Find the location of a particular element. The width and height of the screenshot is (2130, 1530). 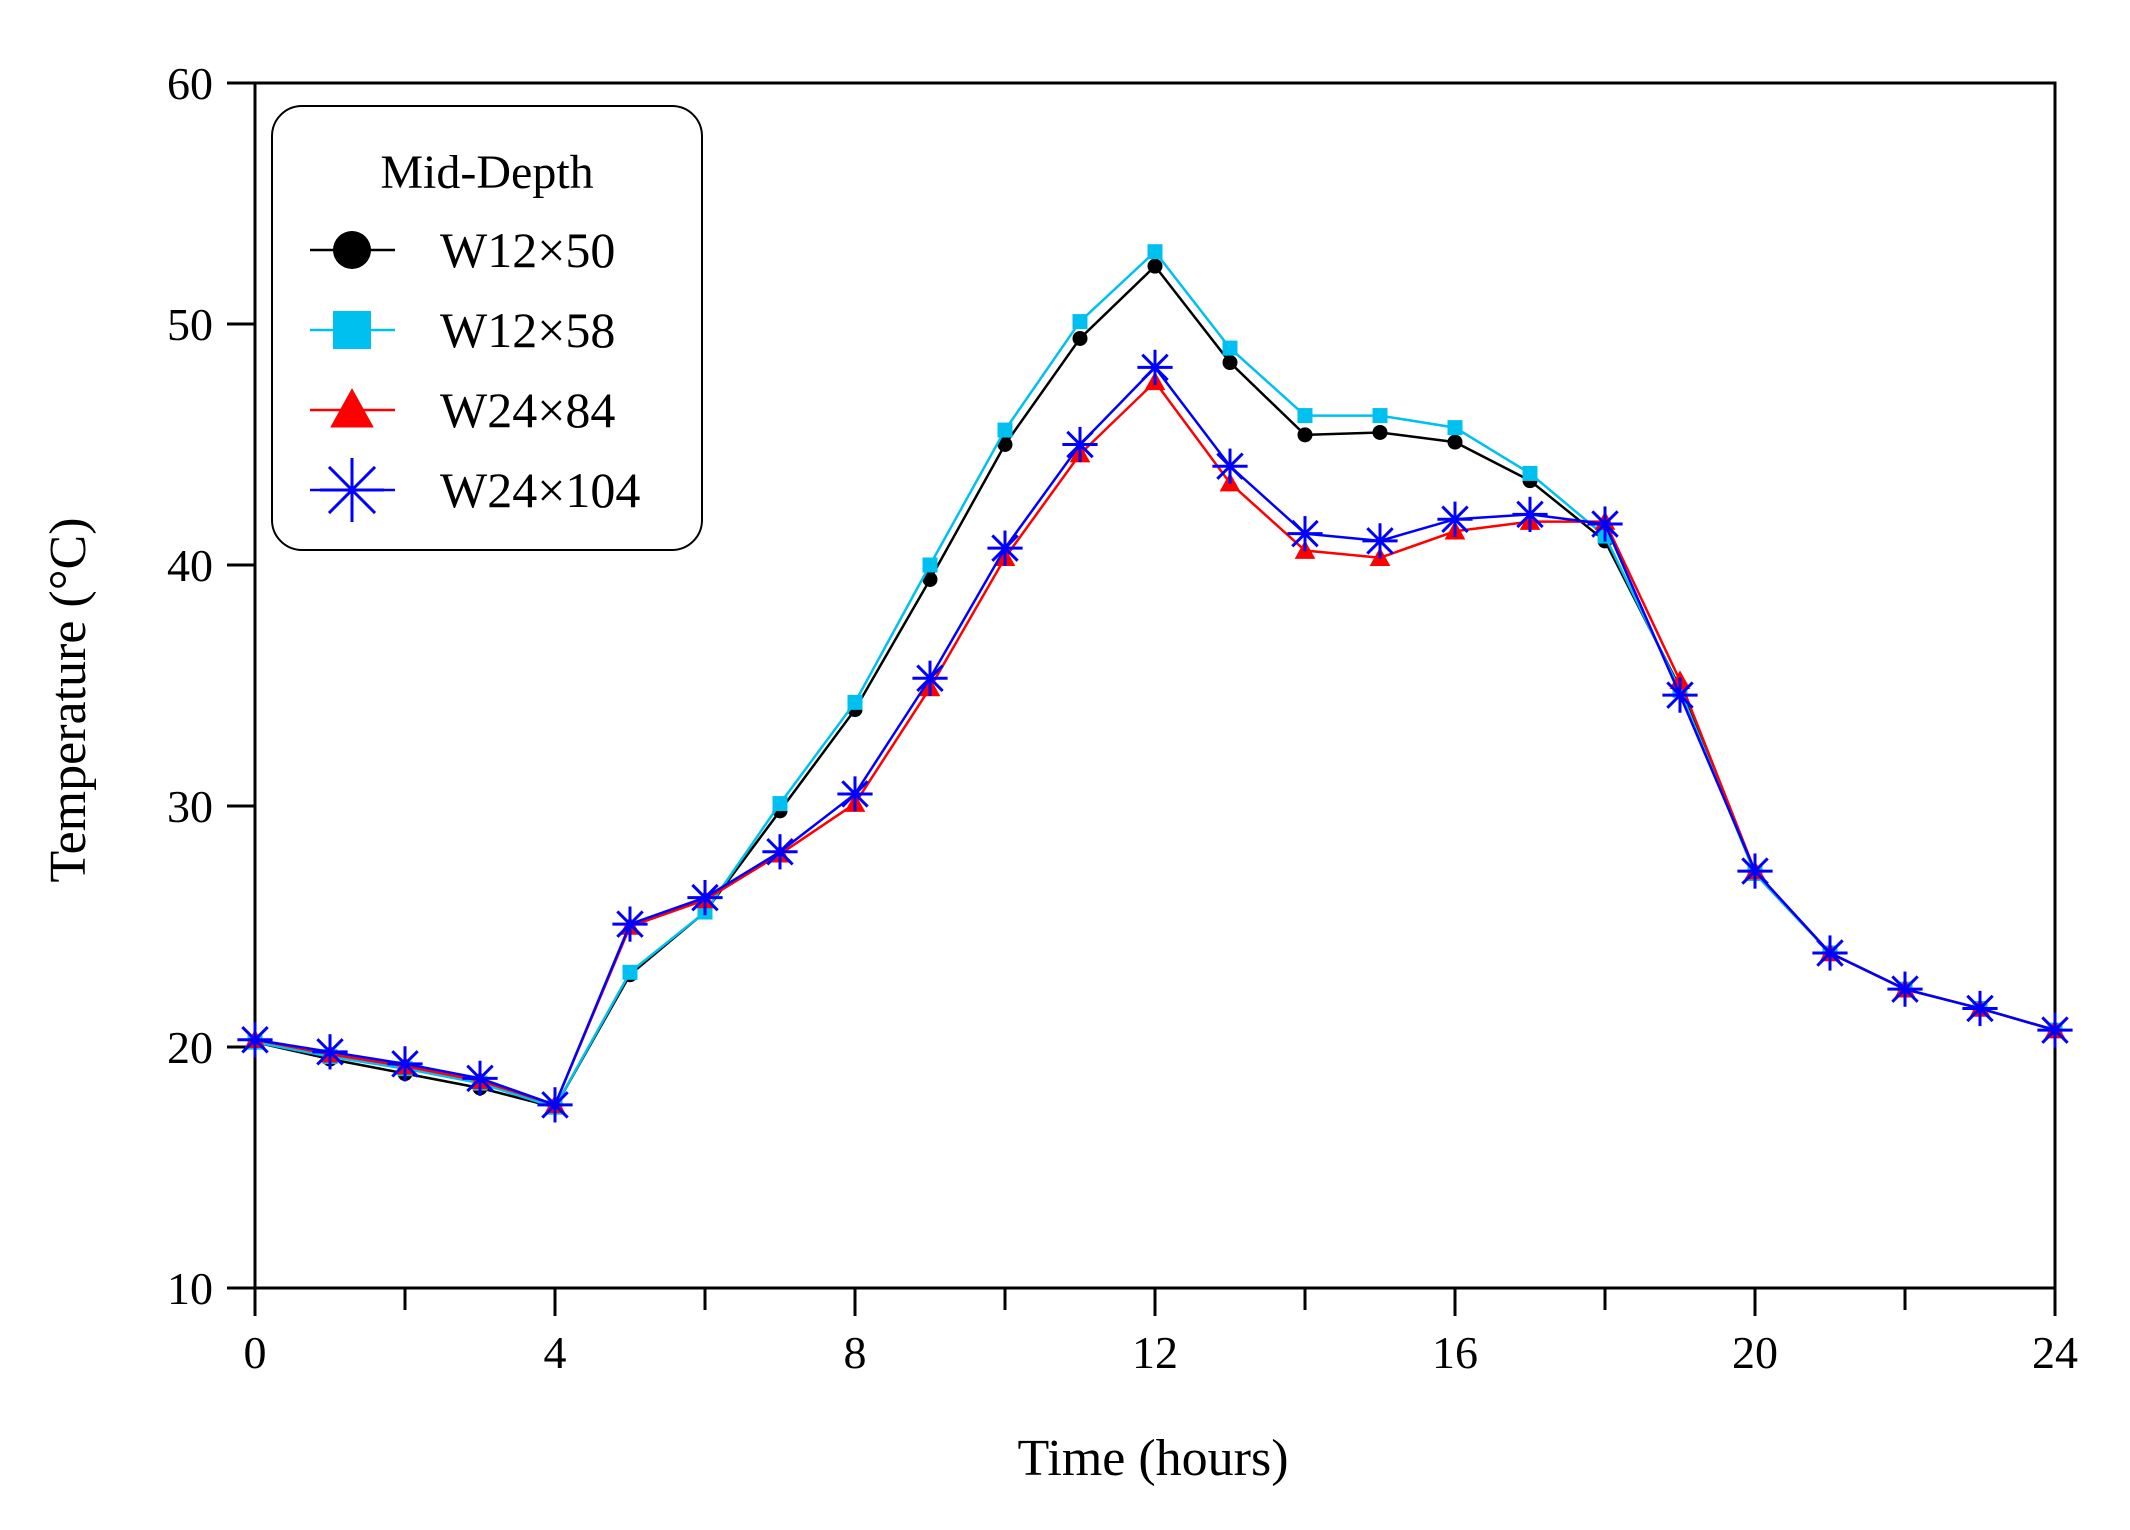

legend-item: W12×50 is located at coordinates (462, 250).